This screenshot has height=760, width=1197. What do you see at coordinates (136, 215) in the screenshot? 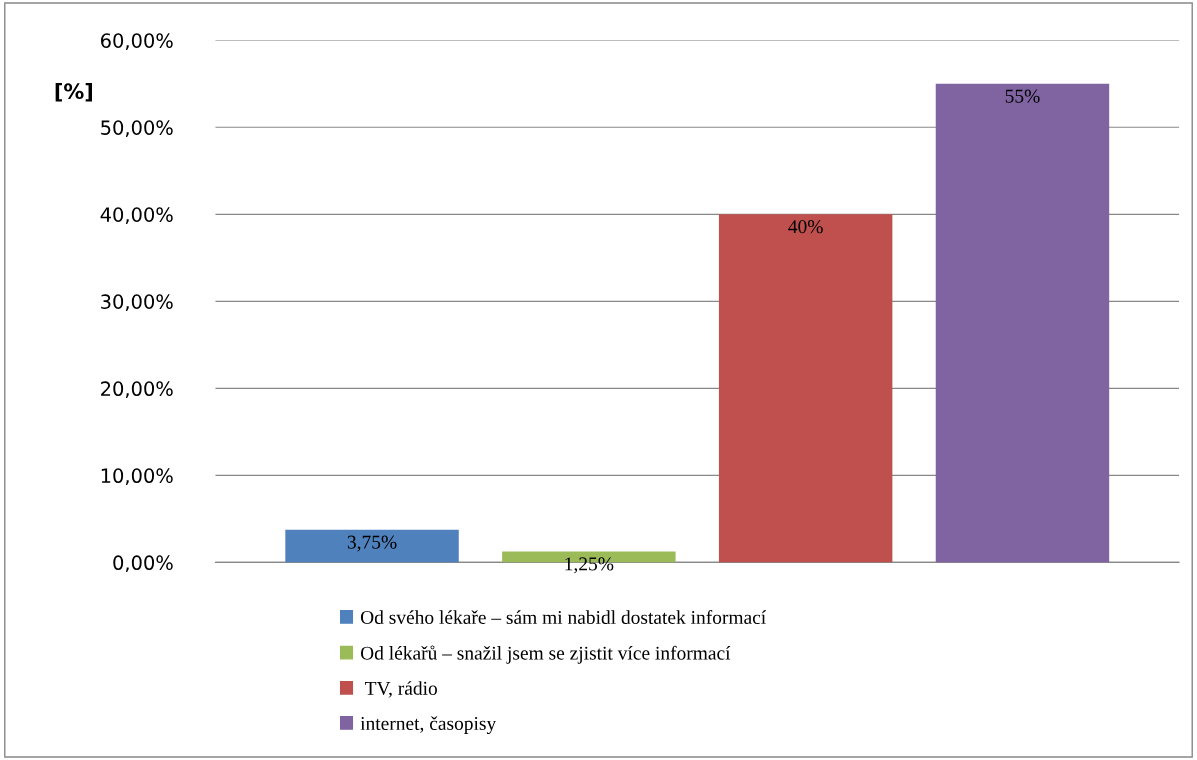
I see `y-tick-label: 40,00%` at bounding box center [136, 215].